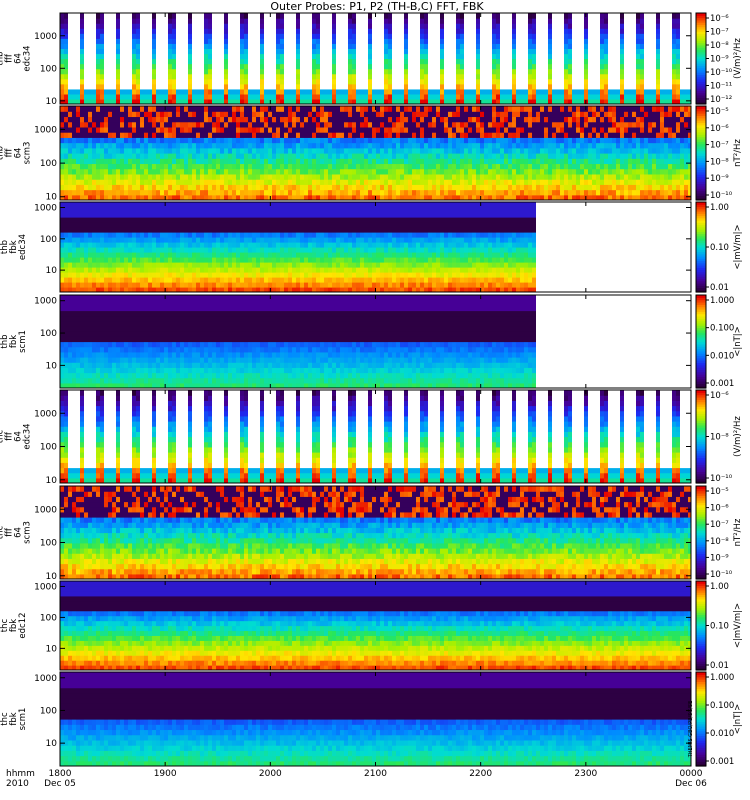 The image size is (750, 800). What do you see at coordinates (3, 532) in the screenshot?
I see `y-label-line: thc` at bounding box center [3, 532].